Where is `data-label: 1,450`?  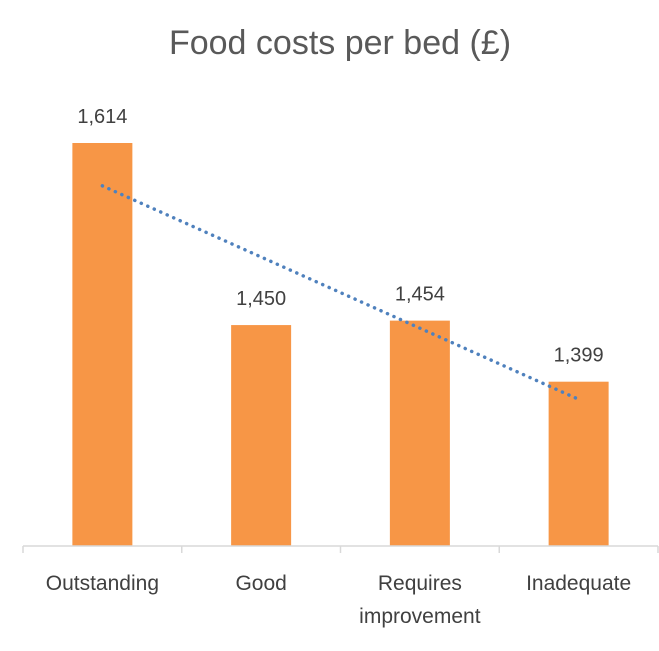 data-label: 1,450 is located at coordinates (261, 299).